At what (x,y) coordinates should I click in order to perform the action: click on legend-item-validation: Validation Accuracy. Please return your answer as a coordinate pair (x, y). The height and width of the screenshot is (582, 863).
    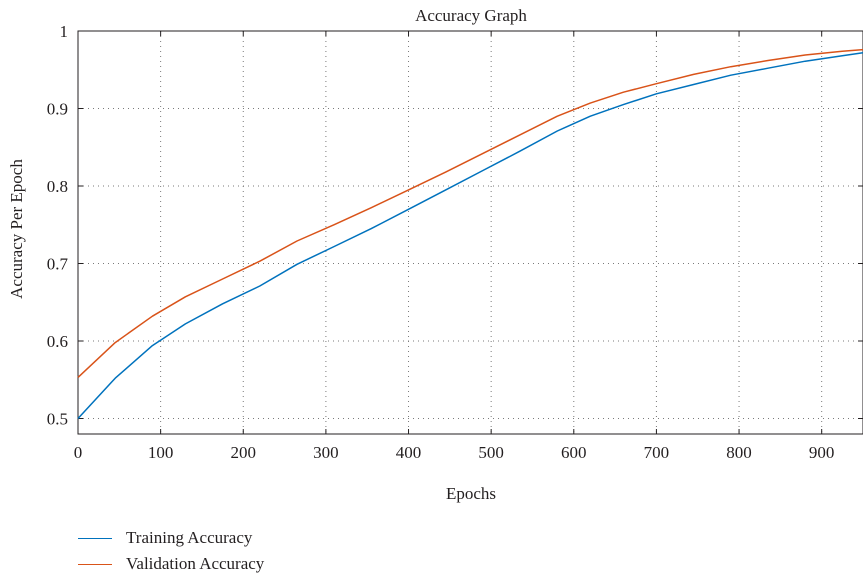
    Looking at the image, I should click on (171, 564).